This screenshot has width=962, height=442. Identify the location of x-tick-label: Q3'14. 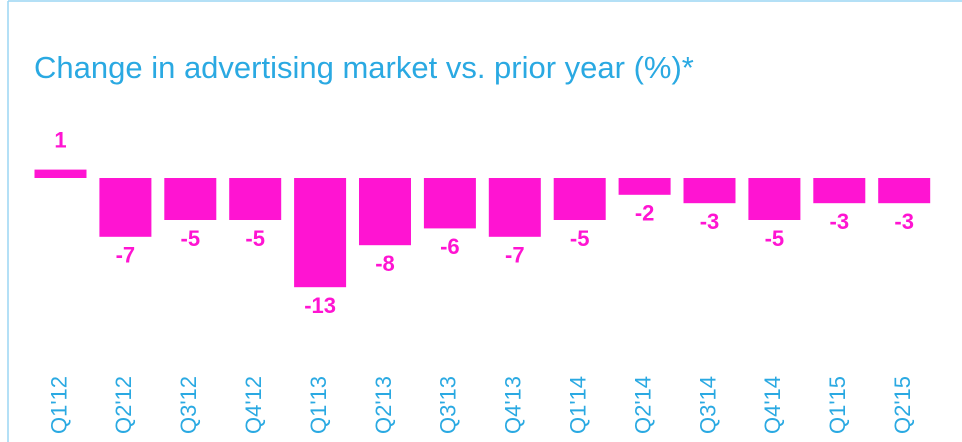
(707, 405).